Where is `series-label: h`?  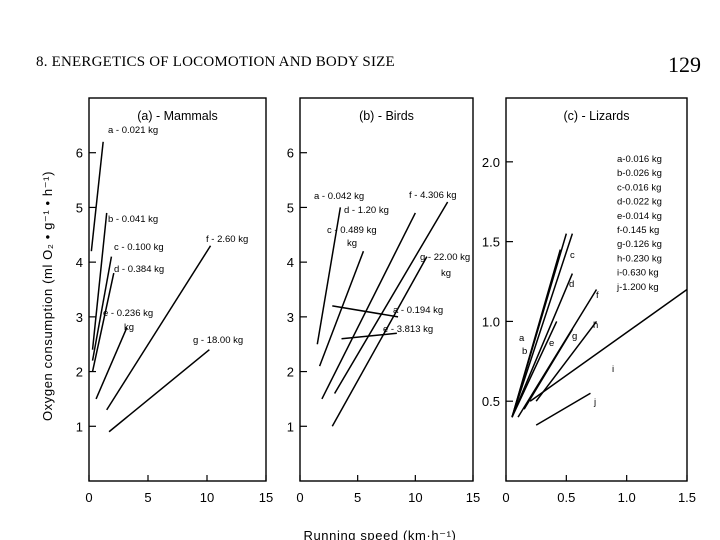 series-label: h is located at coordinates (595, 325).